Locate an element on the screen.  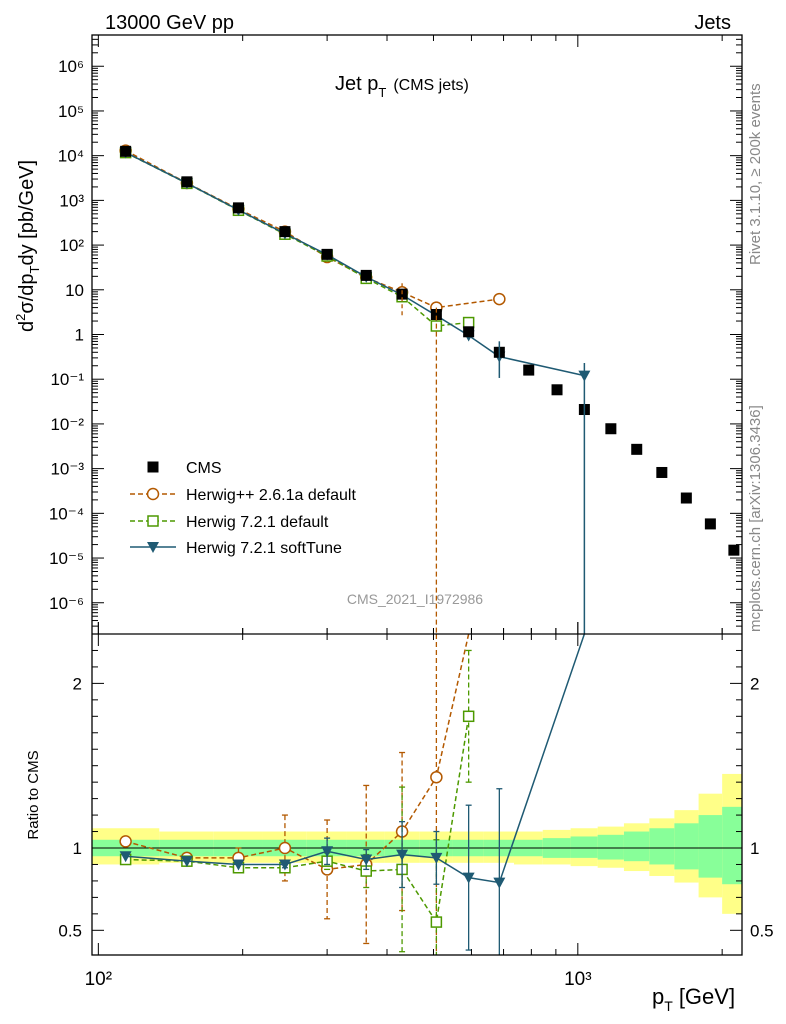
main-title-main: Jet p is located at coordinates (356, 84).